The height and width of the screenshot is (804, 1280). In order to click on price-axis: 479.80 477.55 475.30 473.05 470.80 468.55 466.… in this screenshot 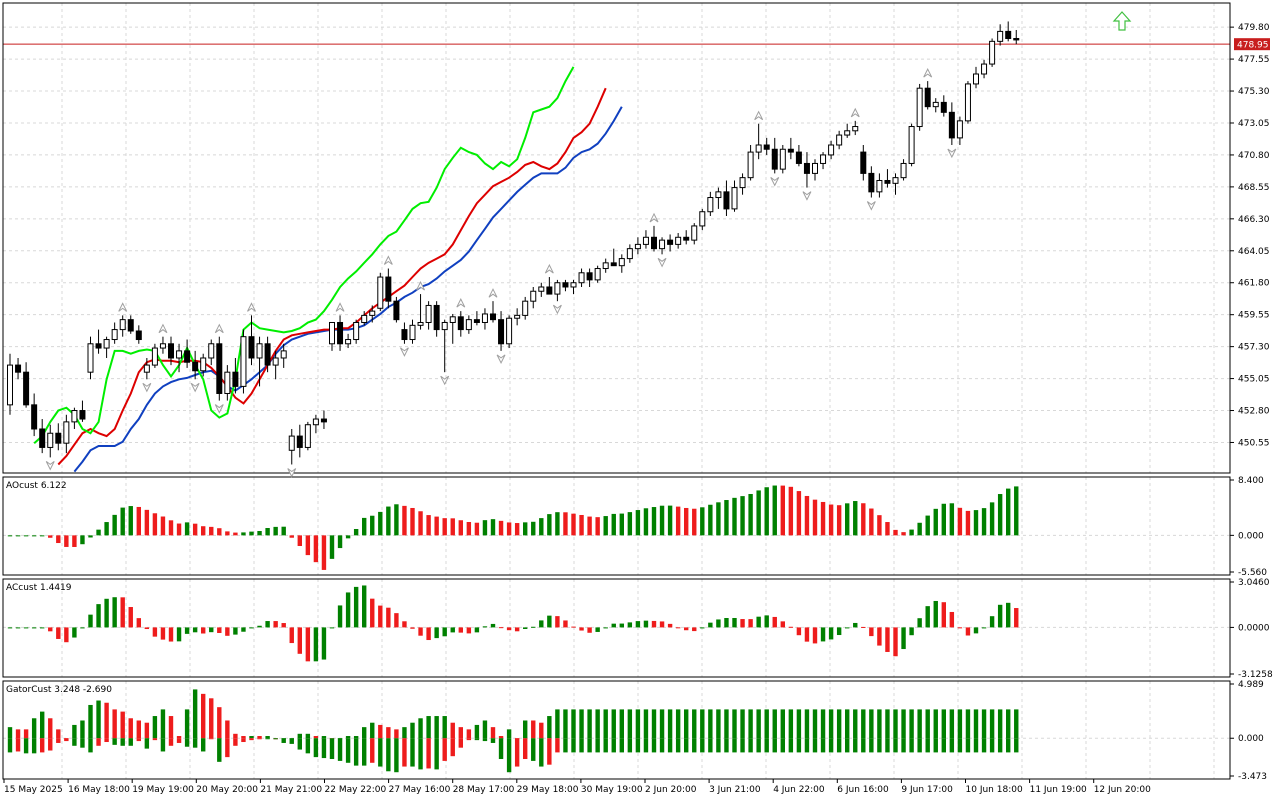, I will do `click(1251, 402)`.